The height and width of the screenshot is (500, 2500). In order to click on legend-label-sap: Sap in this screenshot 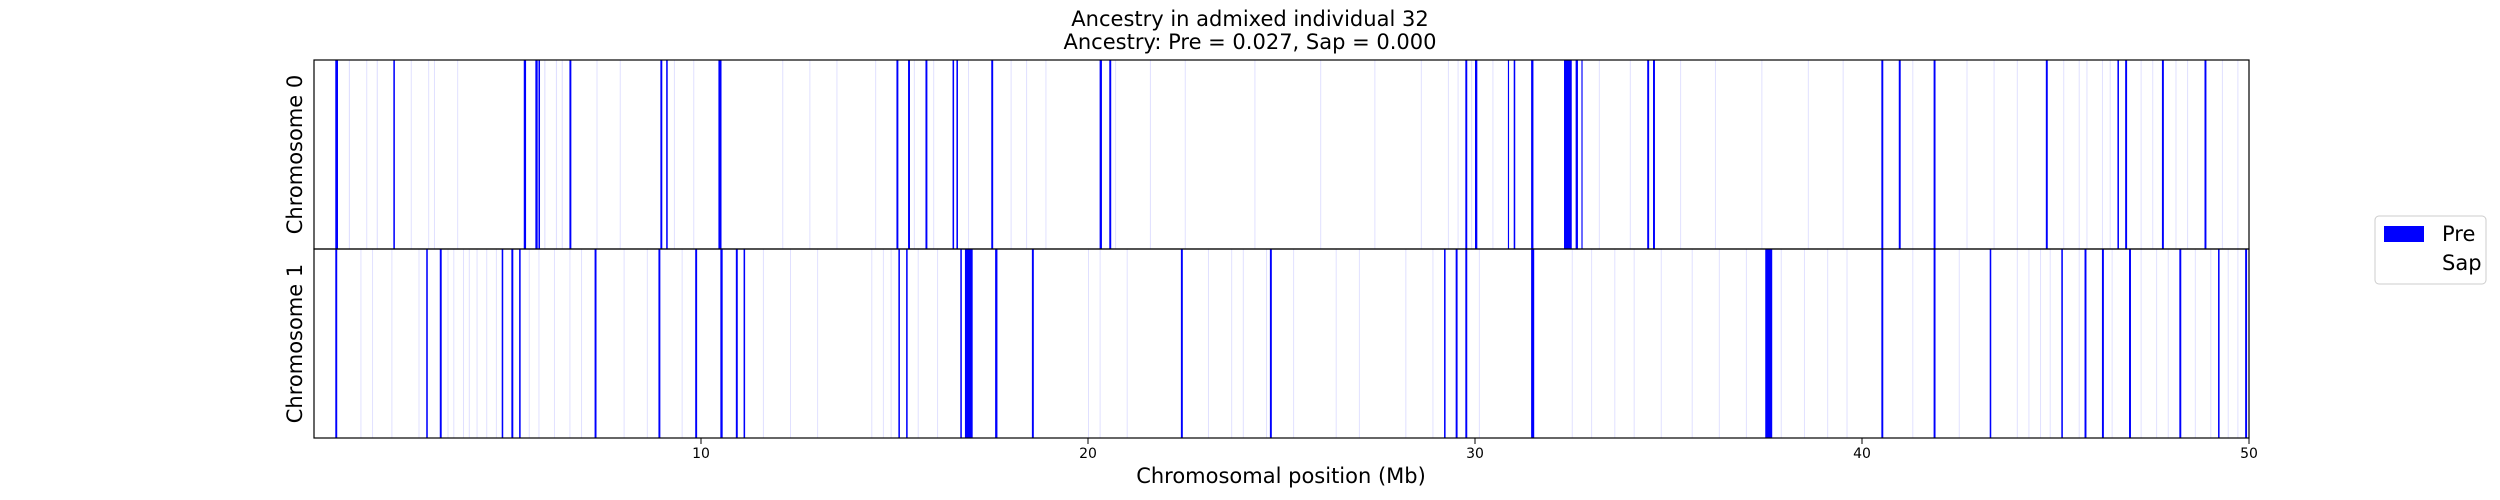, I will do `click(2462, 263)`.